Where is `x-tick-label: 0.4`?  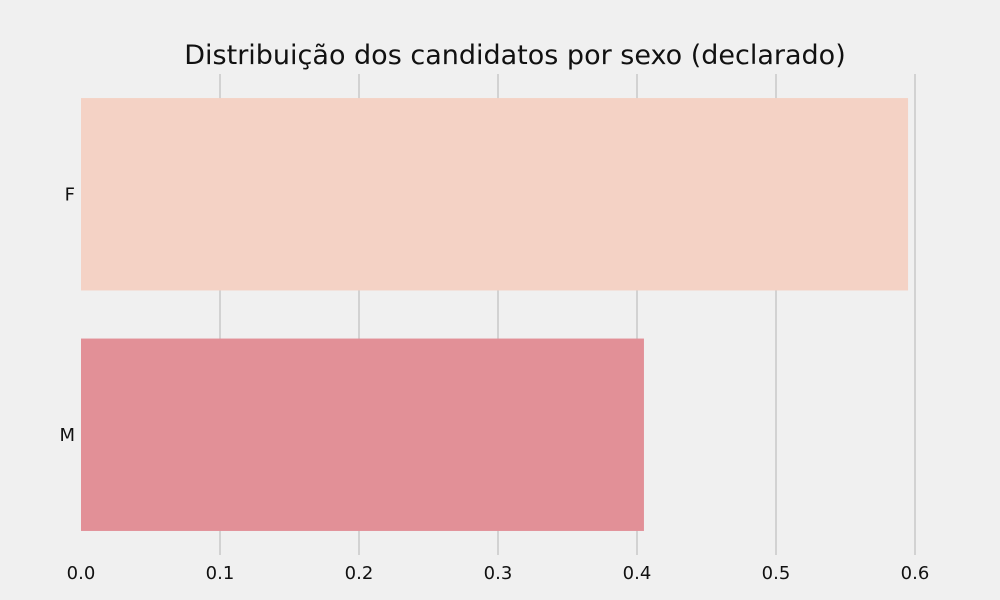 x-tick-label: 0.4 is located at coordinates (637, 573).